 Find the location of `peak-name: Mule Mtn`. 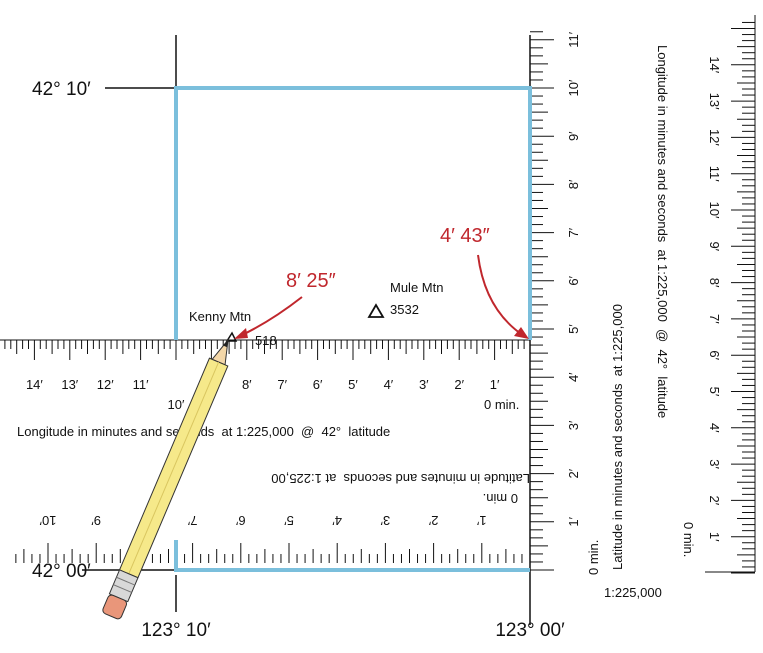

peak-name: Mule Mtn is located at coordinates (416, 287).